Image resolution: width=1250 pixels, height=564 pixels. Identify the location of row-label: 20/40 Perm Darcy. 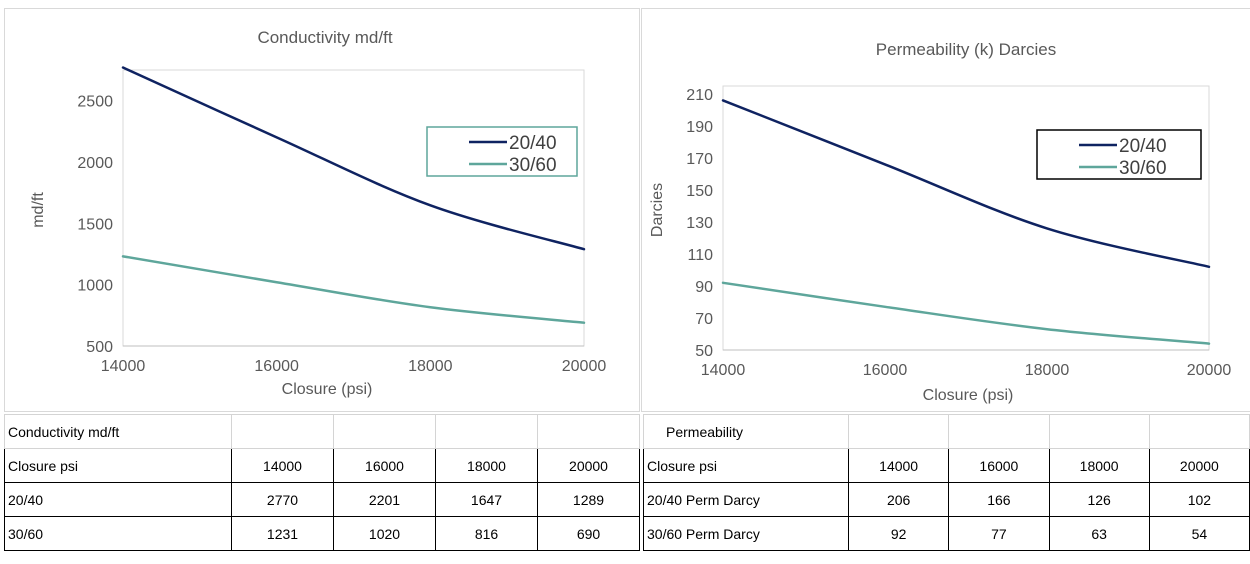
(746, 499).